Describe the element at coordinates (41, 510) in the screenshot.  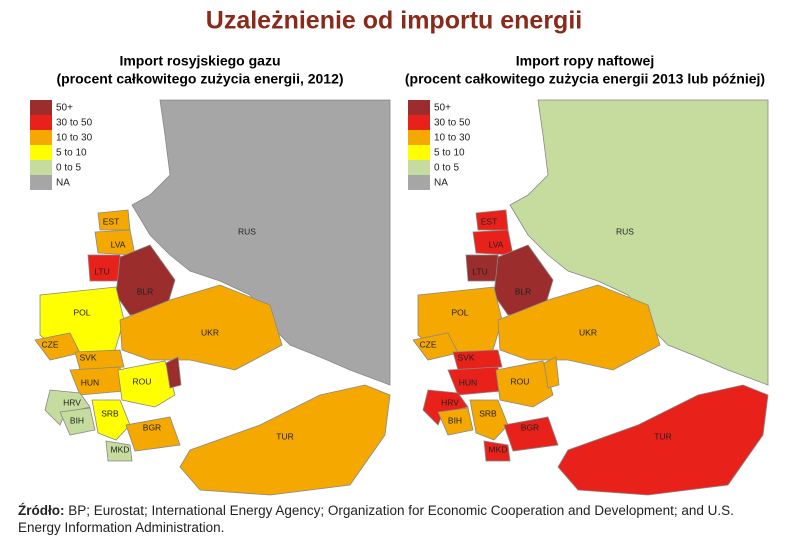
I see `source-label: Źródło:` at that location.